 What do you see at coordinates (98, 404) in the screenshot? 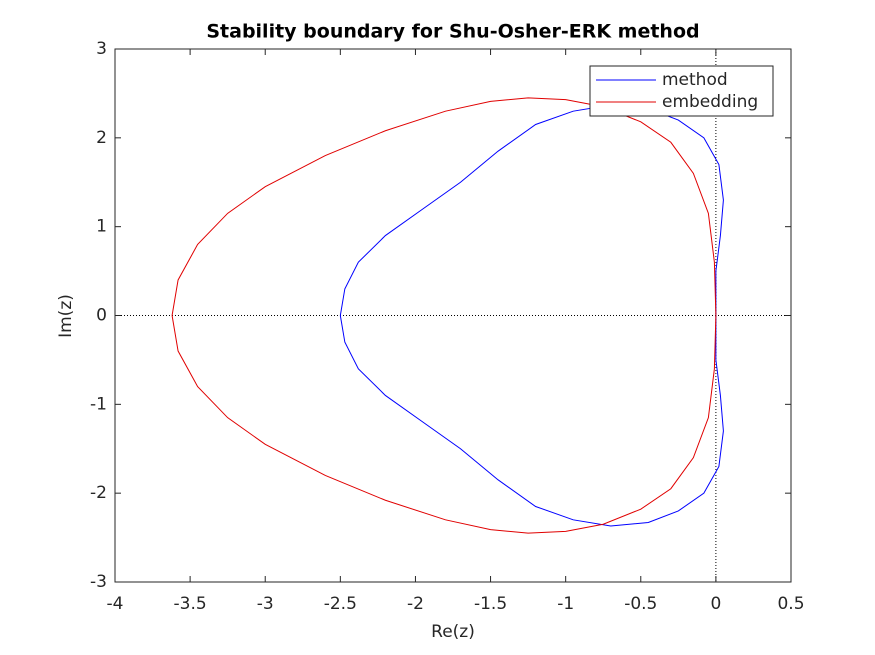
I see `y-tick-label: -1` at bounding box center [98, 404].